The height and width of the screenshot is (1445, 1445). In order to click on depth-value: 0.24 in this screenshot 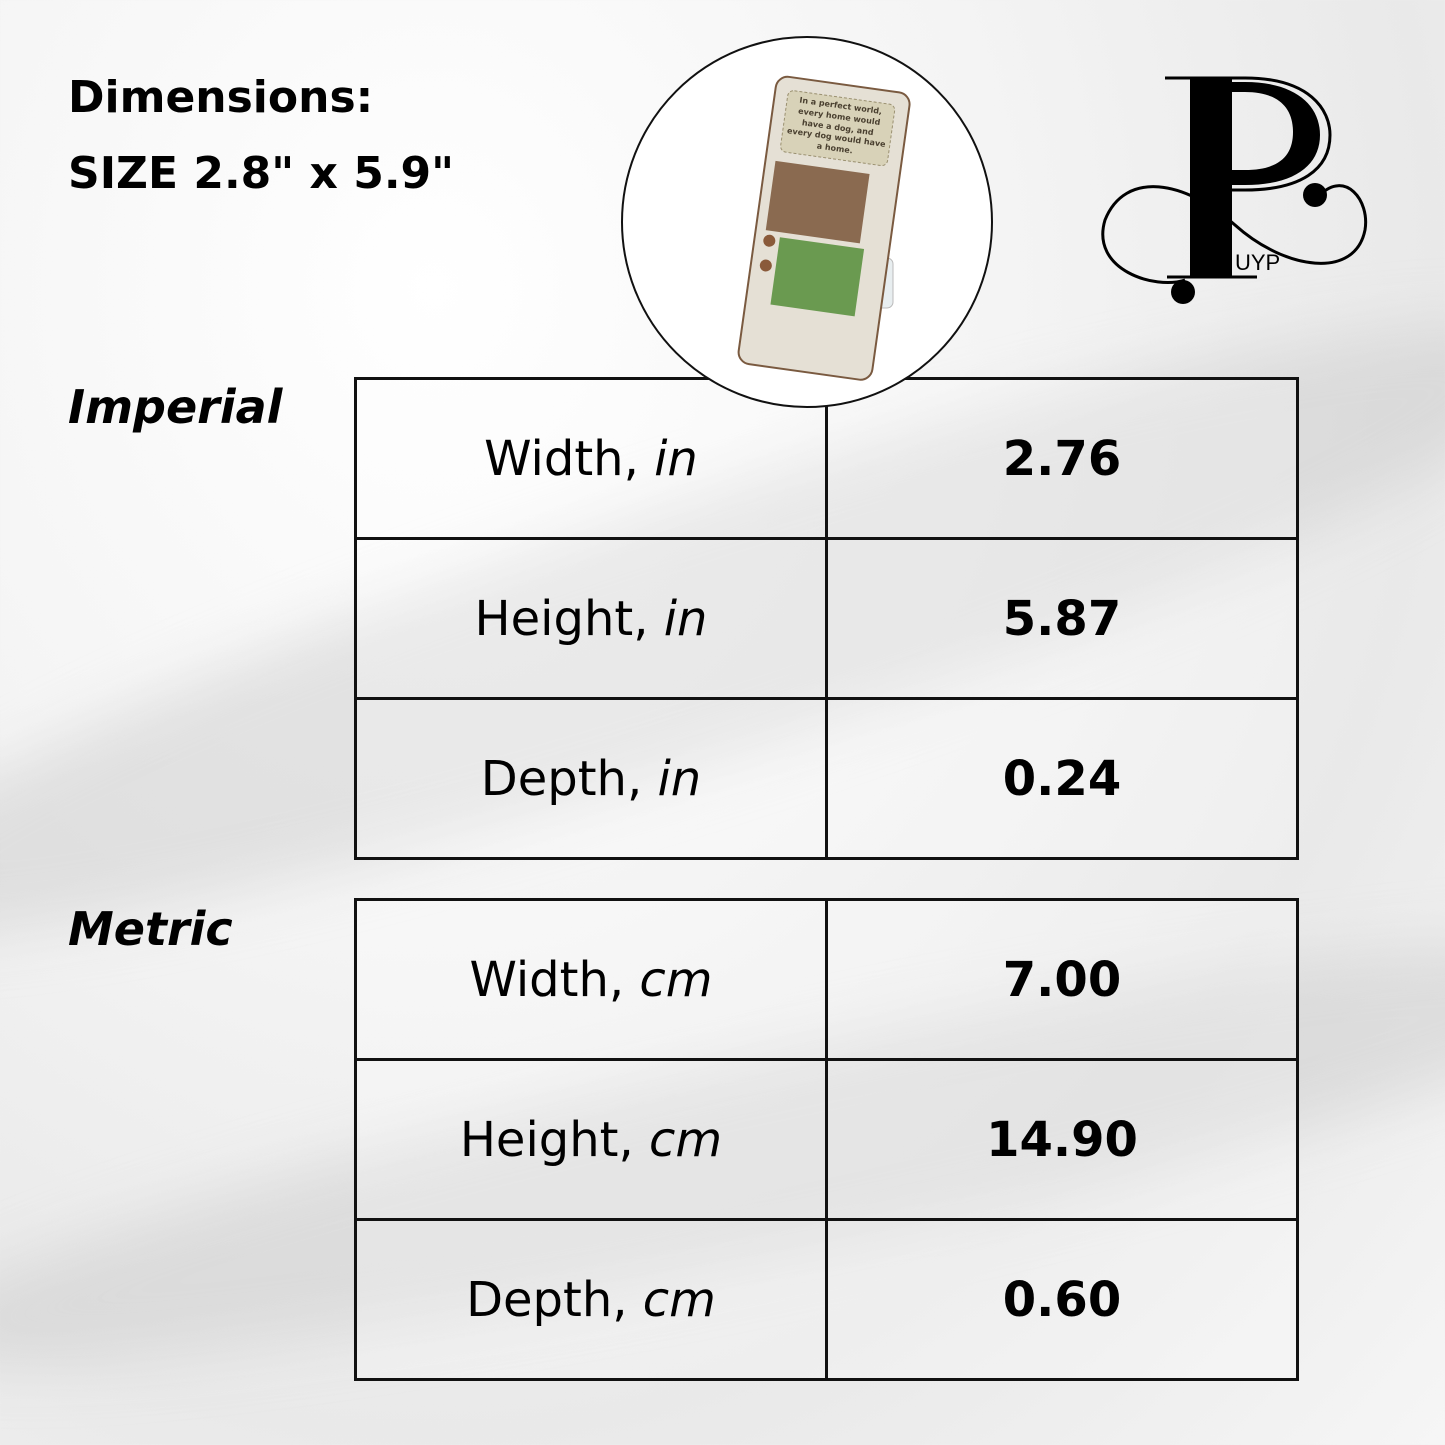, I will do `click(1062, 778)`.